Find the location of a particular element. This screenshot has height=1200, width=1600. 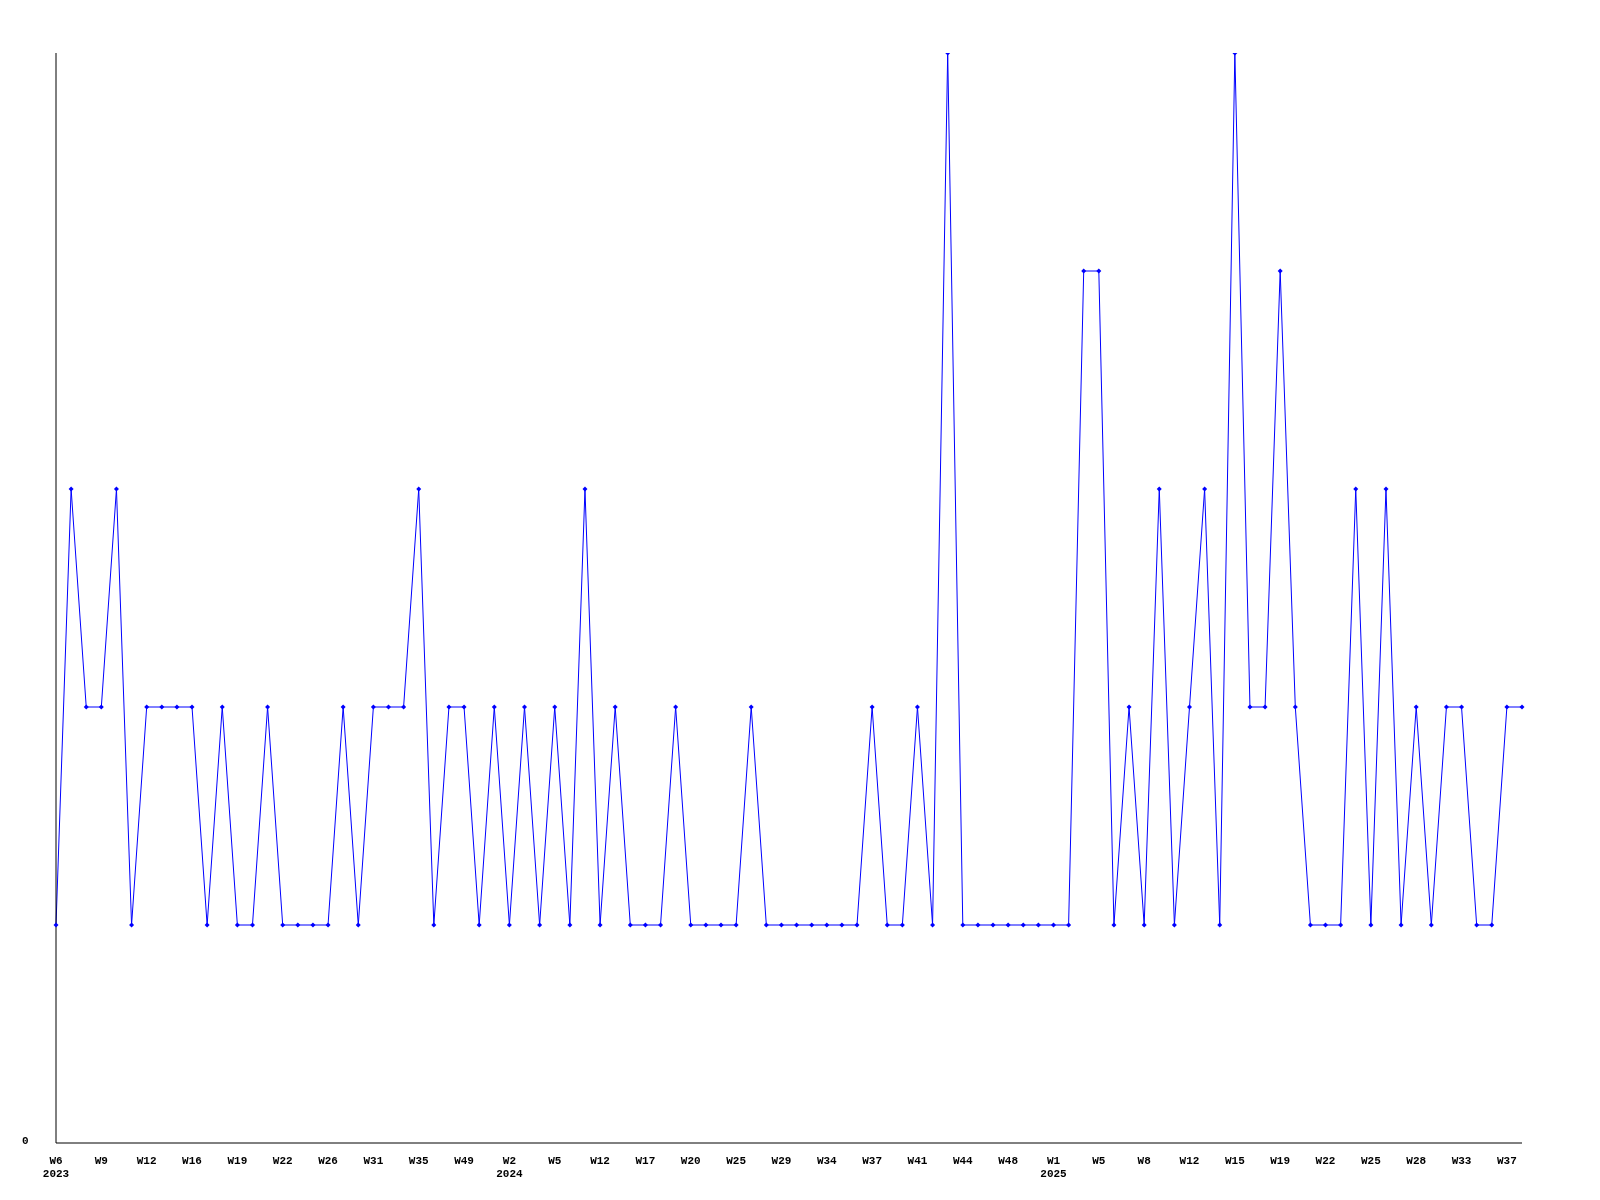

x-tick-label: W29 is located at coordinates (781, 1161).